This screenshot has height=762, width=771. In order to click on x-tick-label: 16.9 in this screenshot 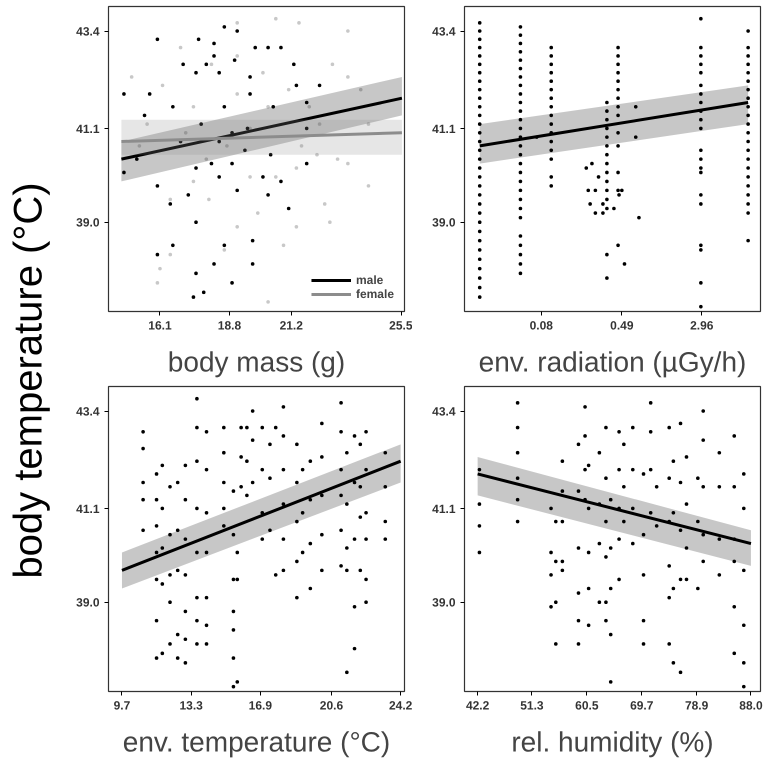, I will do `click(260, 705)`.